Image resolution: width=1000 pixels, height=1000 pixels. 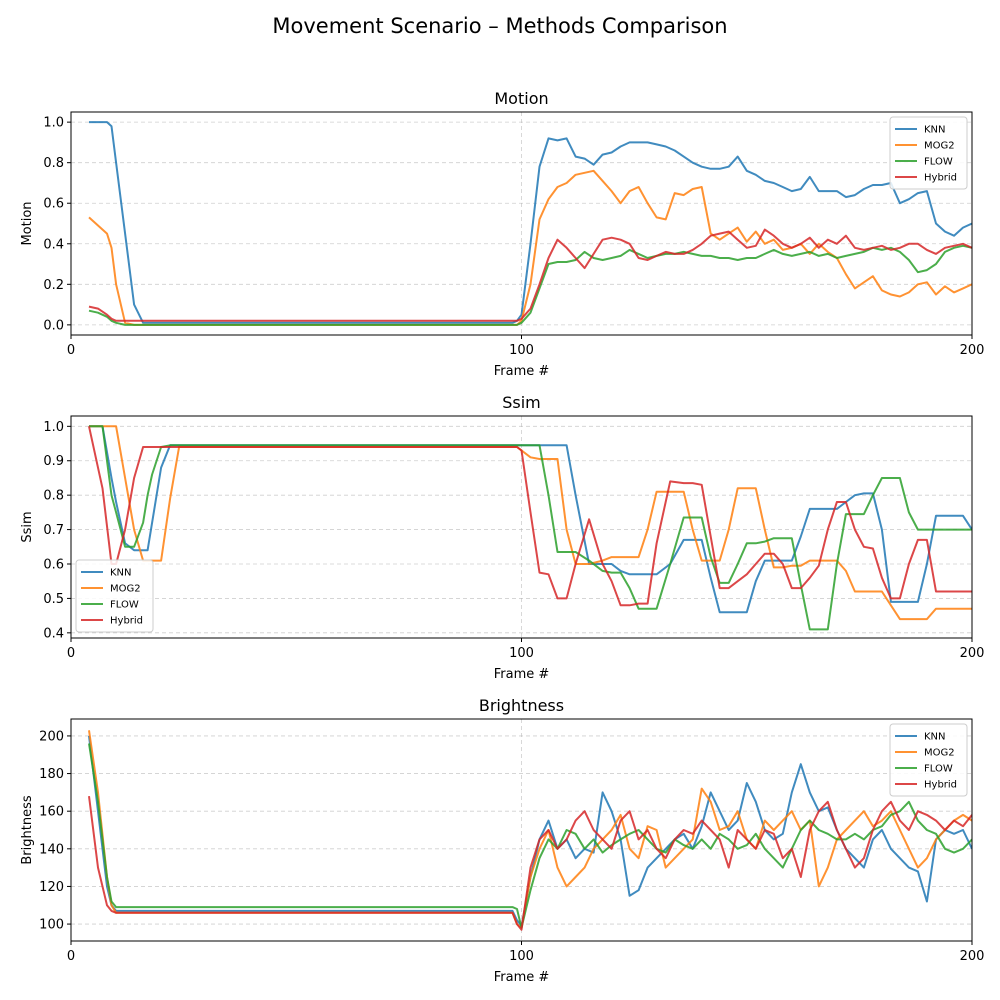 What do you see at coordinates (51, 849) in the screenshot?
I see `brightness-ytick-label-2: 140` at bounding box center [51, 849].